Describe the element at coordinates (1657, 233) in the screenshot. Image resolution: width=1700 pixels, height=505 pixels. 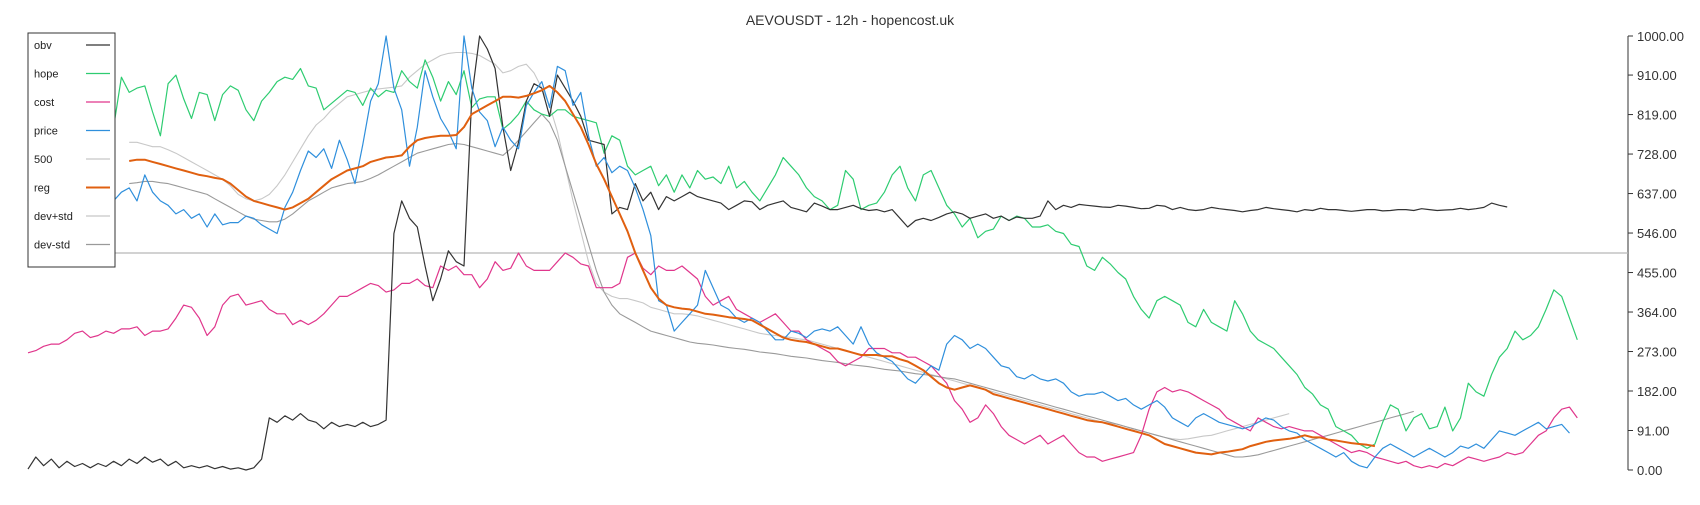
I see `y-tick-label: 546.00` at that location.